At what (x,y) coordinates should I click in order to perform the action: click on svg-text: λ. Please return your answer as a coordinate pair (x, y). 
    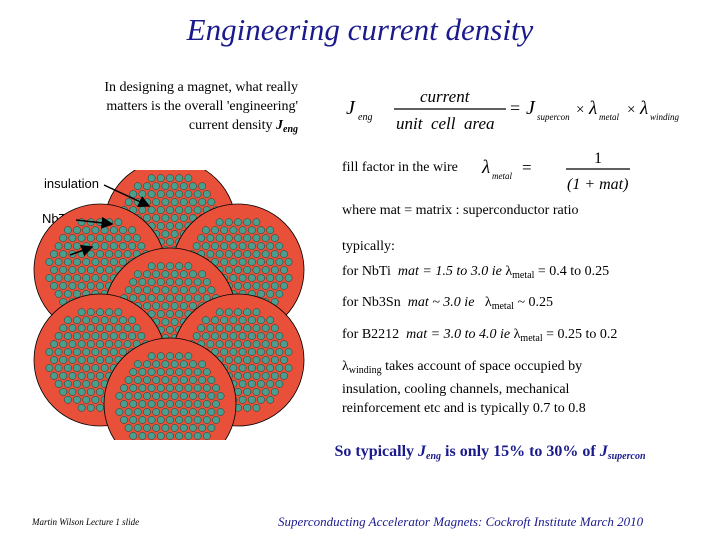
    Looking at the image, I should click on (485, 167).